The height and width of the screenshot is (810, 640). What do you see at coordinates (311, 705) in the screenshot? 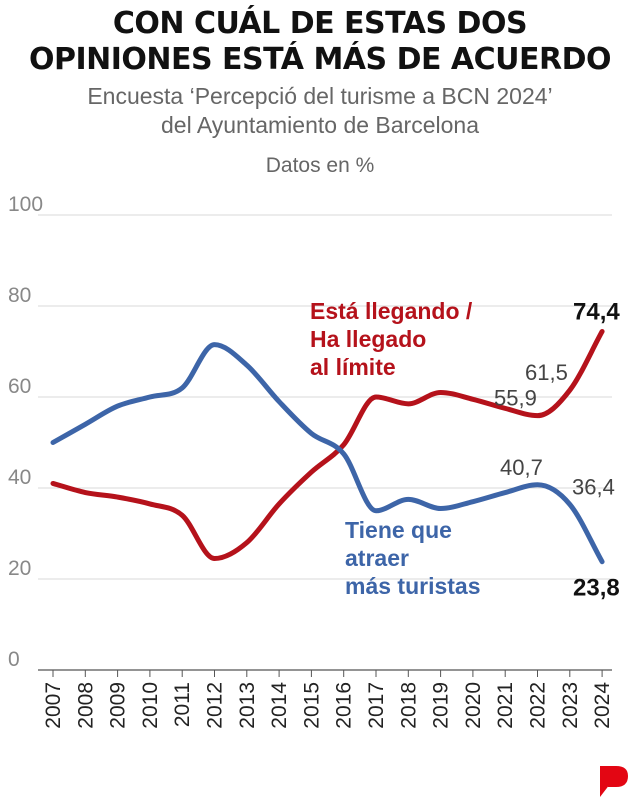
I see `x-tick-label: 2015` at bounding box center [311, 705].